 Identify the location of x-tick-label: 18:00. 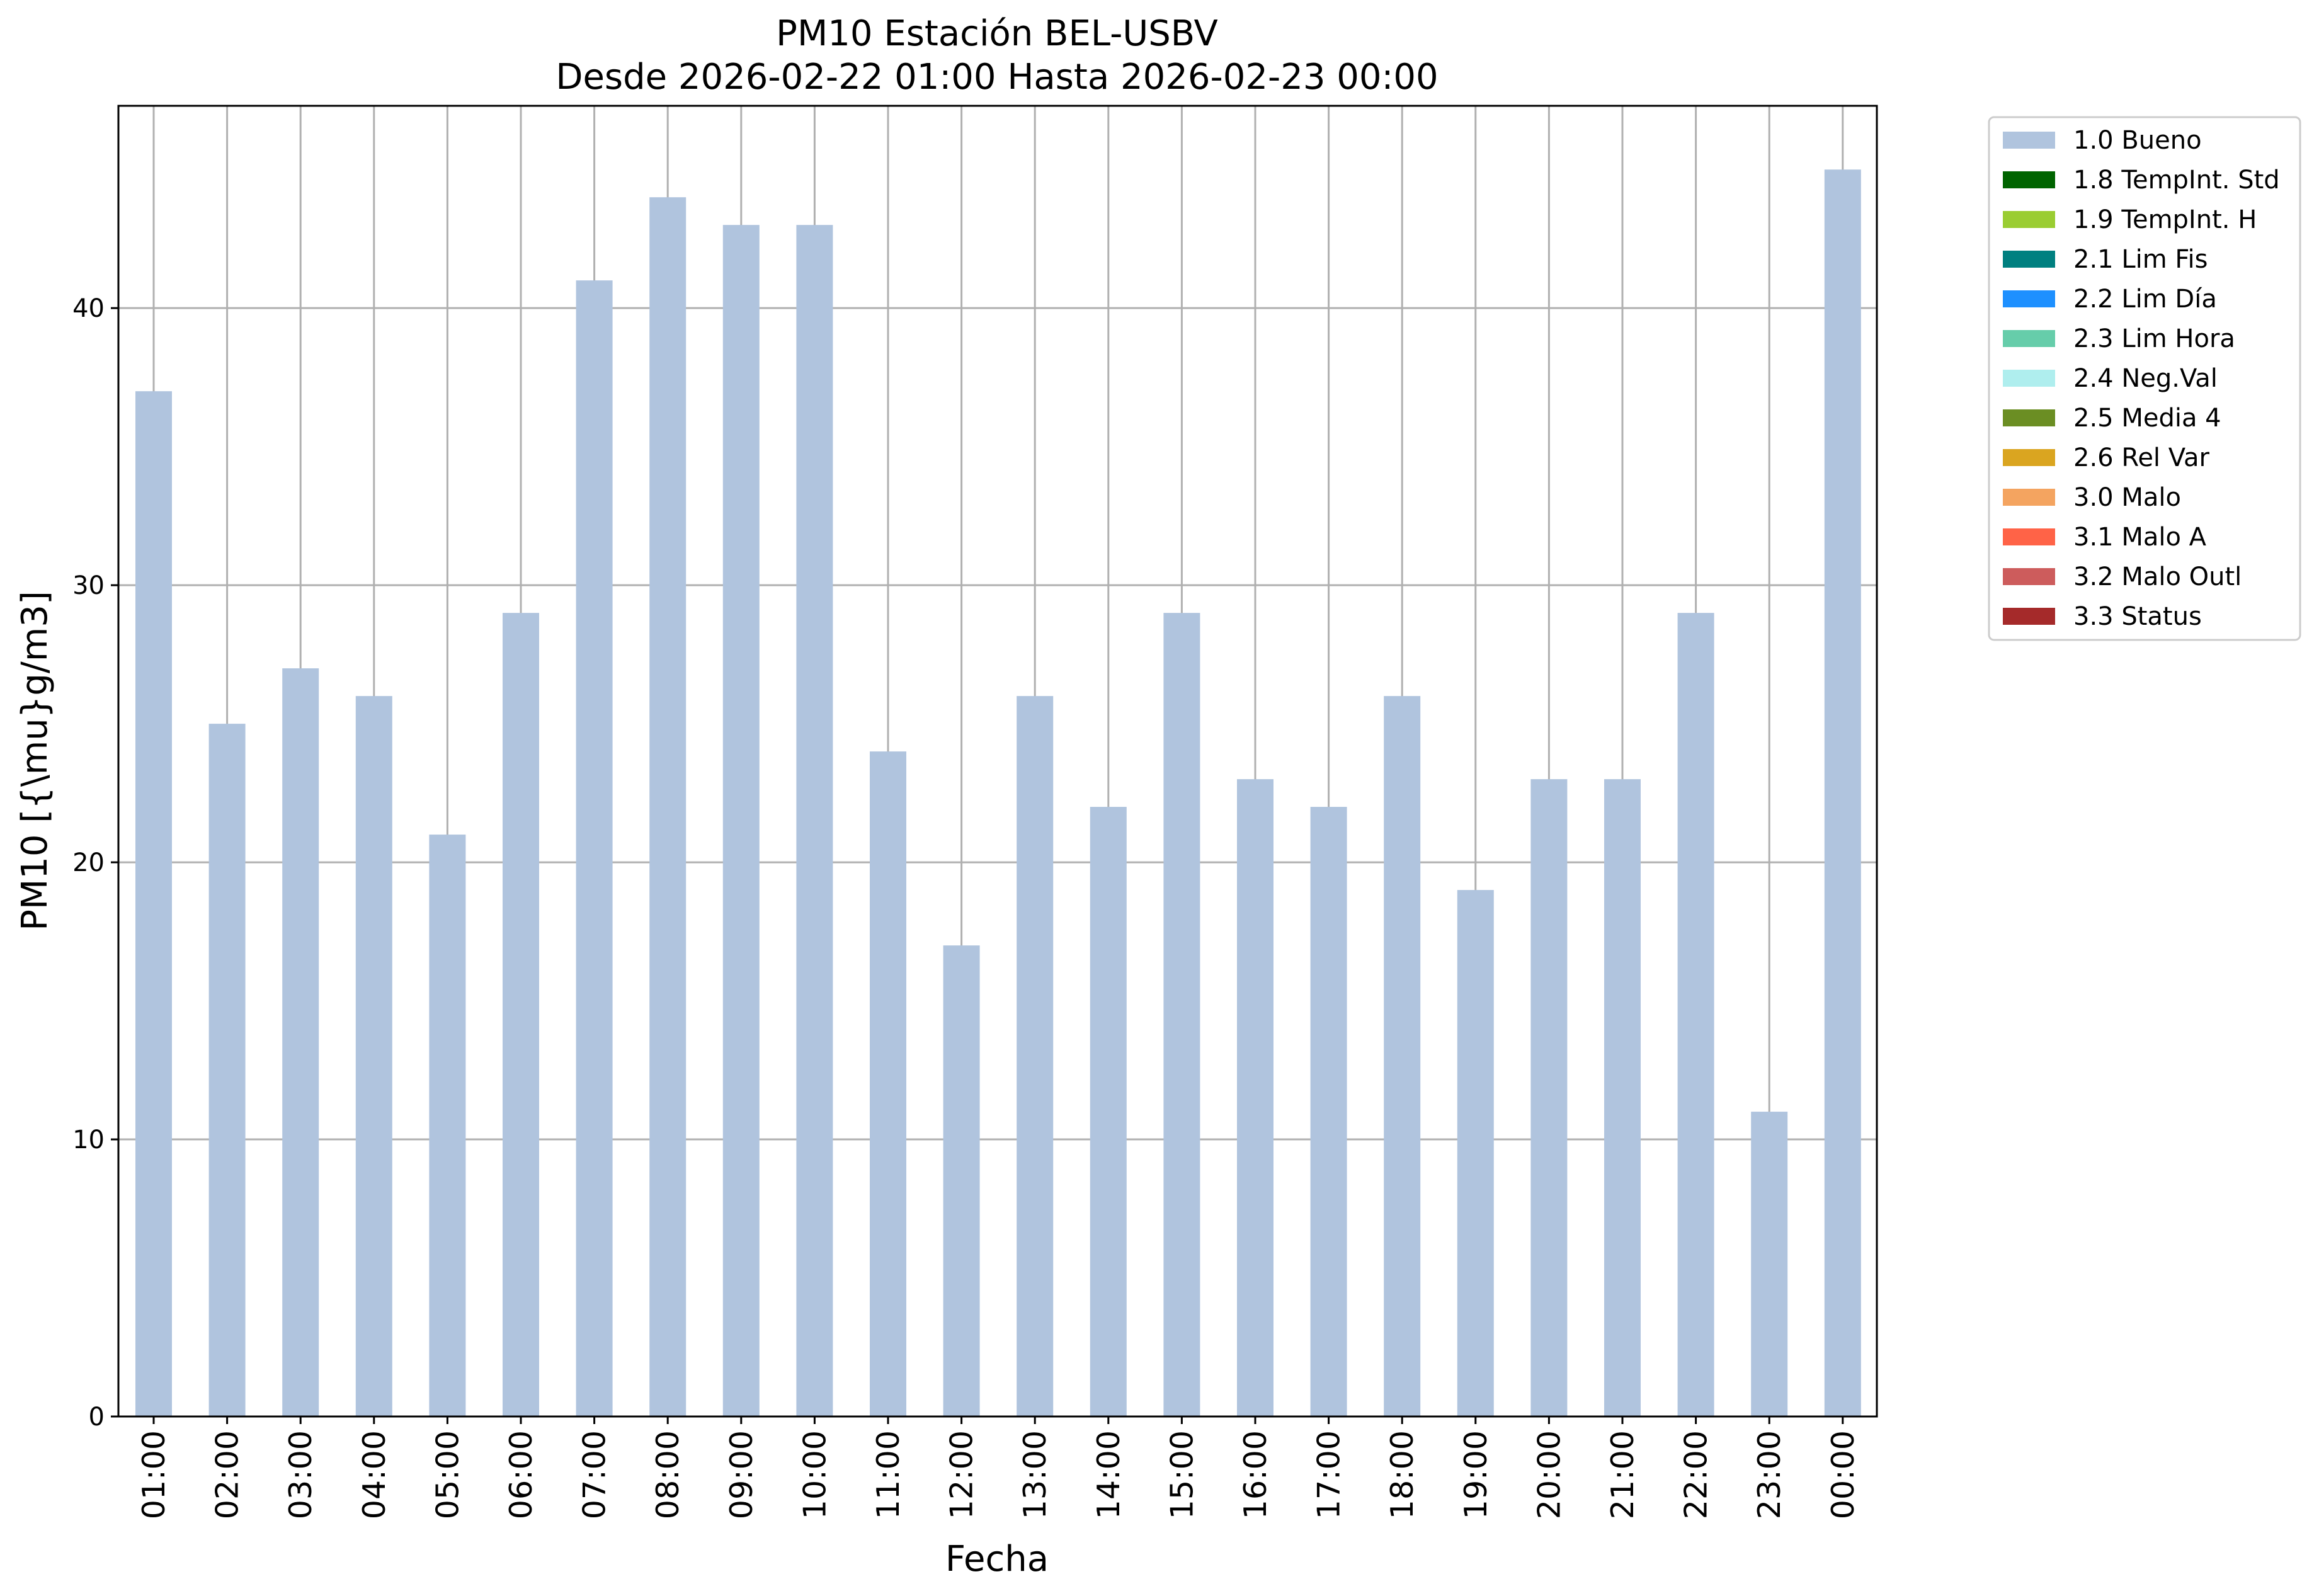
(1402, 1474).